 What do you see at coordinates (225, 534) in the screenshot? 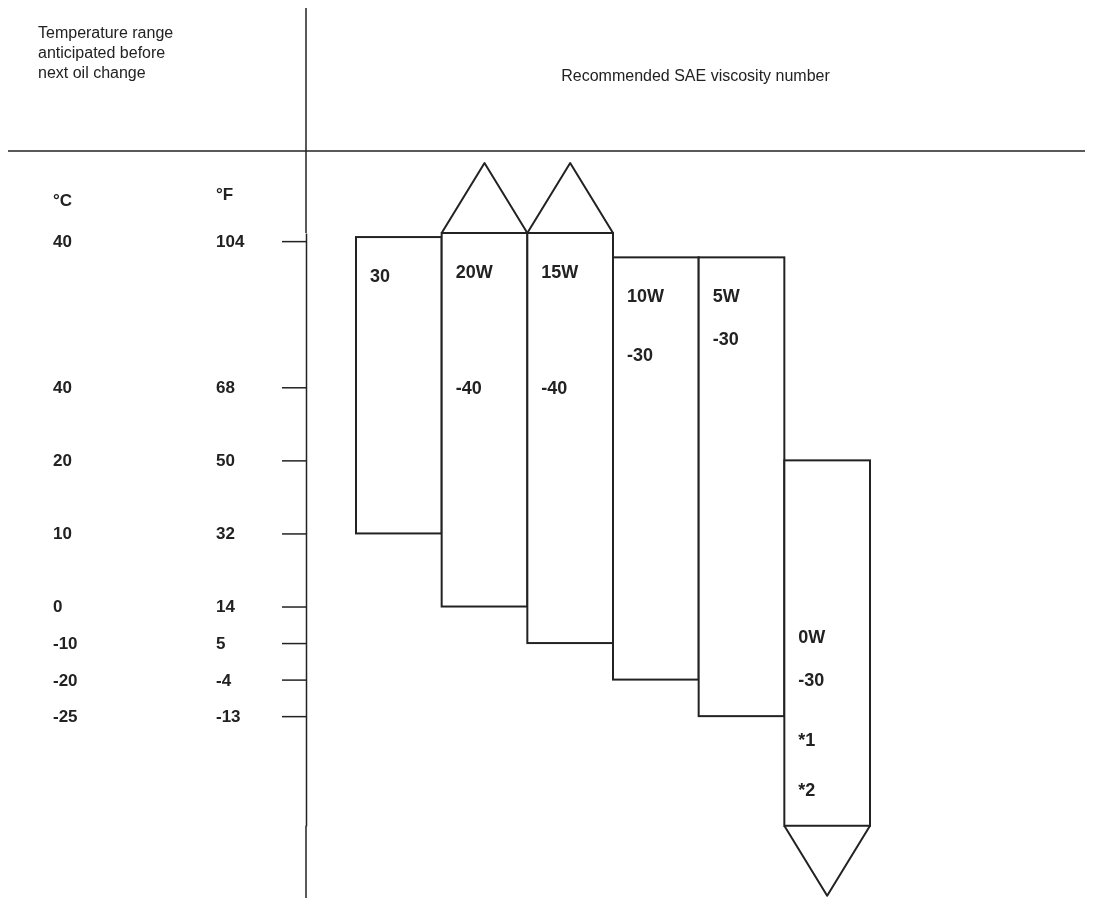
I see `y-tick-label: 32` at bounding box center [225, 534].